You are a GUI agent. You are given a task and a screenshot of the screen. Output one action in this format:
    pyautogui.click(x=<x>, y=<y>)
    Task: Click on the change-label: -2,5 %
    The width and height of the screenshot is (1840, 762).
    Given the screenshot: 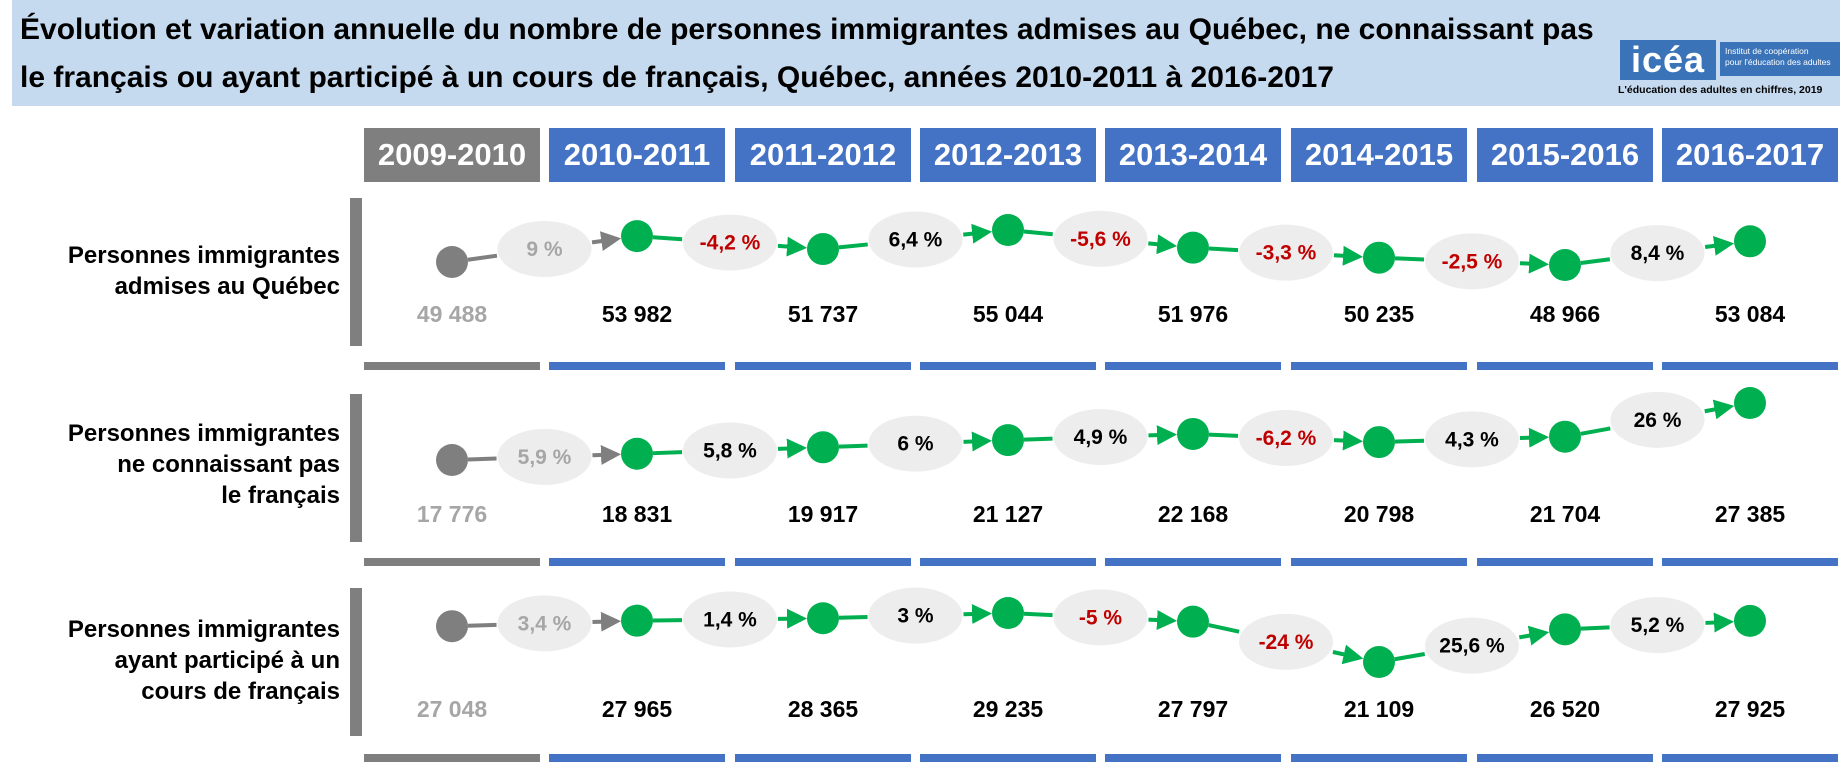 What is the action you would take?
    pyautogui.click(x=1472, y=261)
    